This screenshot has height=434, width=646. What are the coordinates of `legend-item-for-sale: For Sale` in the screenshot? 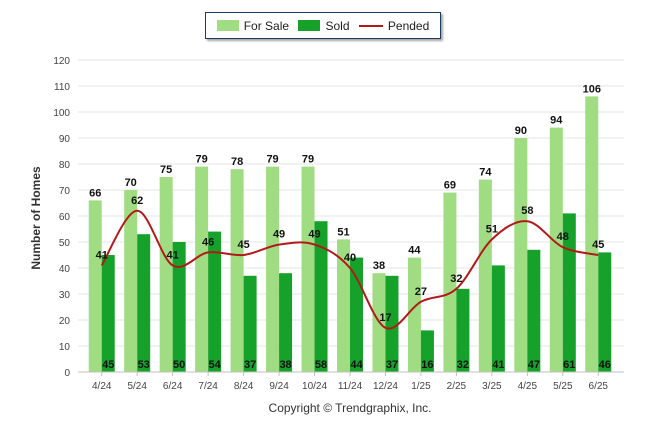 It's located at (253, 25).